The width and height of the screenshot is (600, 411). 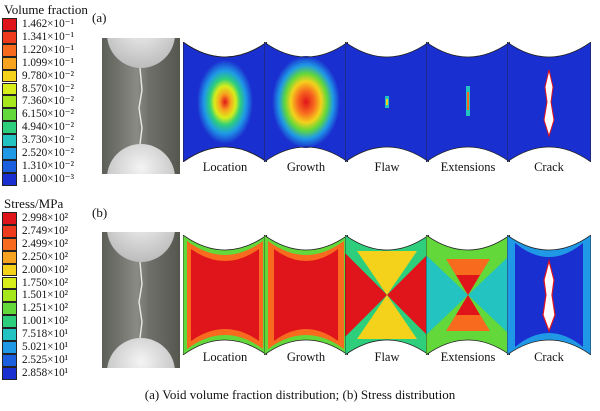 What do you see at coordinates (306, 102) in the screenshot?
I see `sim-a-growth` at bounding box center [306, 102].